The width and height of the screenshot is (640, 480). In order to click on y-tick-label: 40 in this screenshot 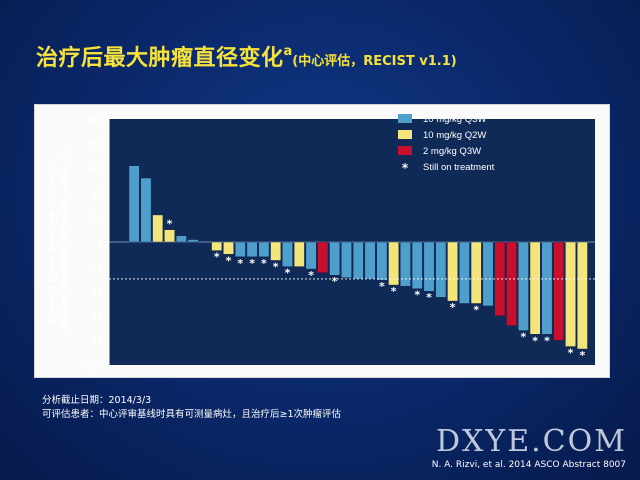, I will do `click(97, 194)`.